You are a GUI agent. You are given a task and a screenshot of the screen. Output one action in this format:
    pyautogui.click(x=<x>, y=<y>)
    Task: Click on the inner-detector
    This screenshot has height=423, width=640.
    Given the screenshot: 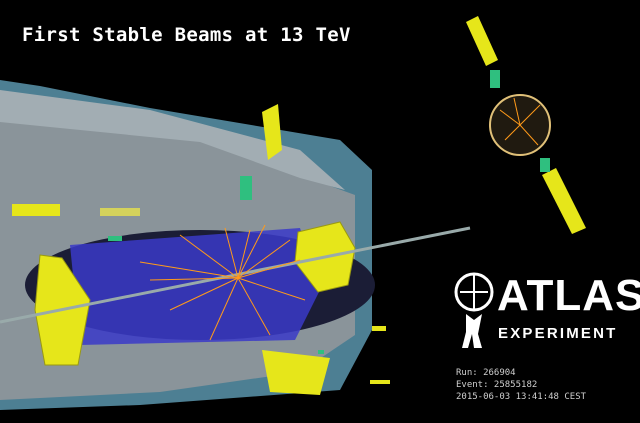 What is the action you would take?
    pyautogui.click(x=195, y=286)
    